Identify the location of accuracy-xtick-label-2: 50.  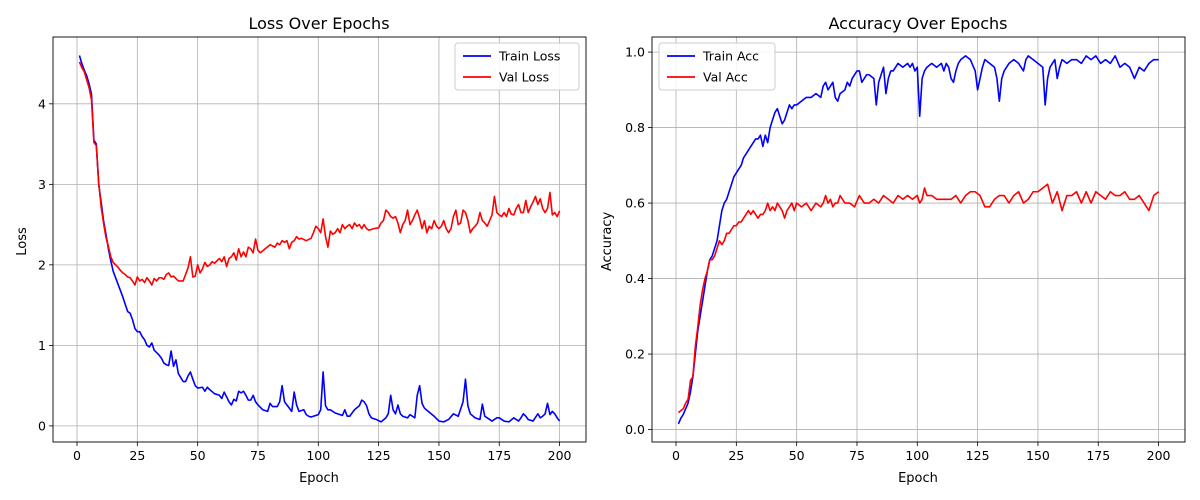
(797, 455).